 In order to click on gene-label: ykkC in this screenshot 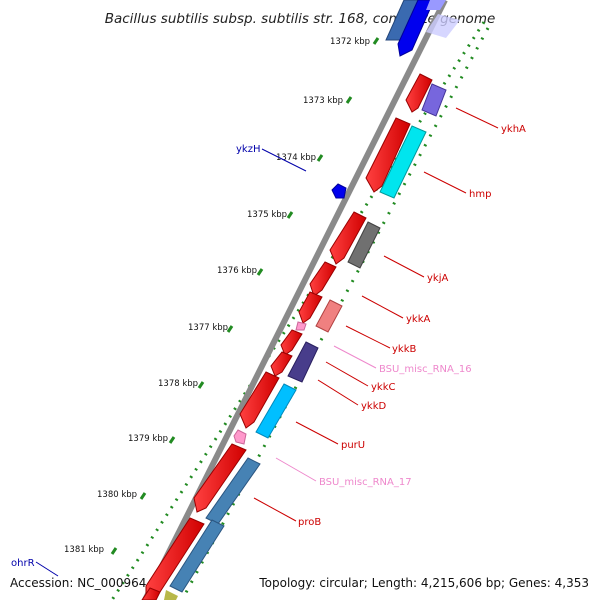, I will do `click(383, 387)`.